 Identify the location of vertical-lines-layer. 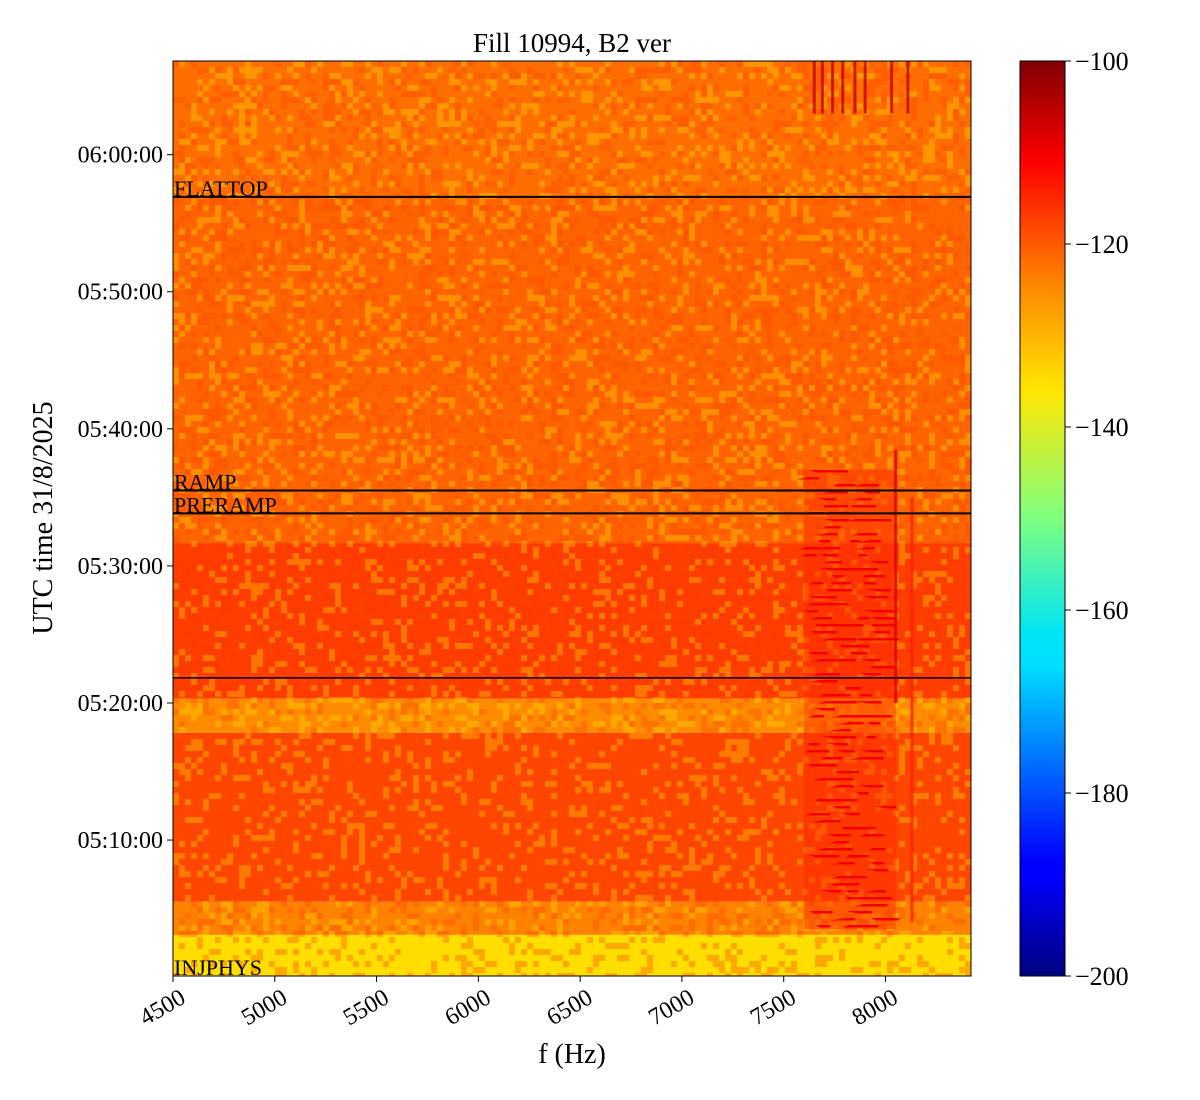
(863, 492).